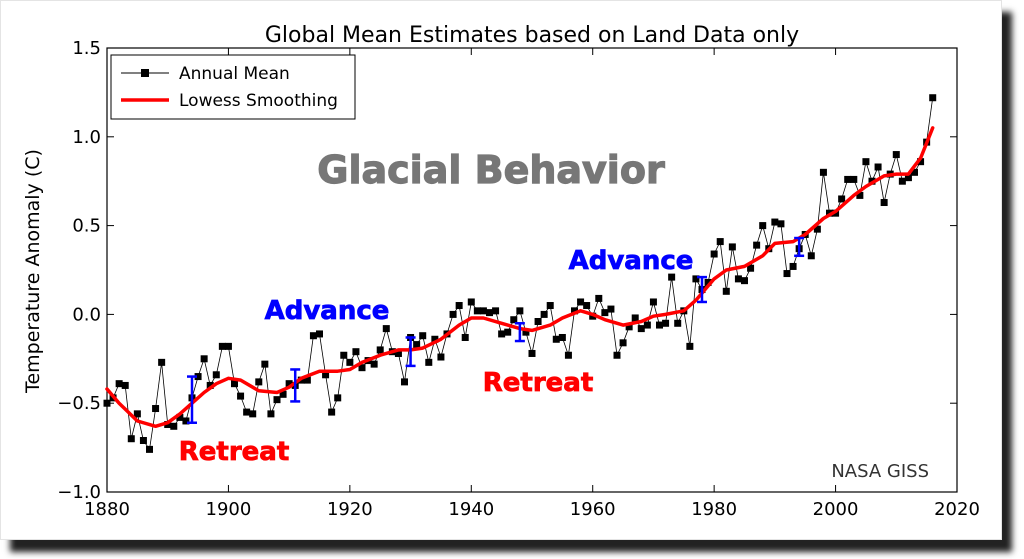  I want to click on annotation-retreat-2: Retreat, so click(538, 383).